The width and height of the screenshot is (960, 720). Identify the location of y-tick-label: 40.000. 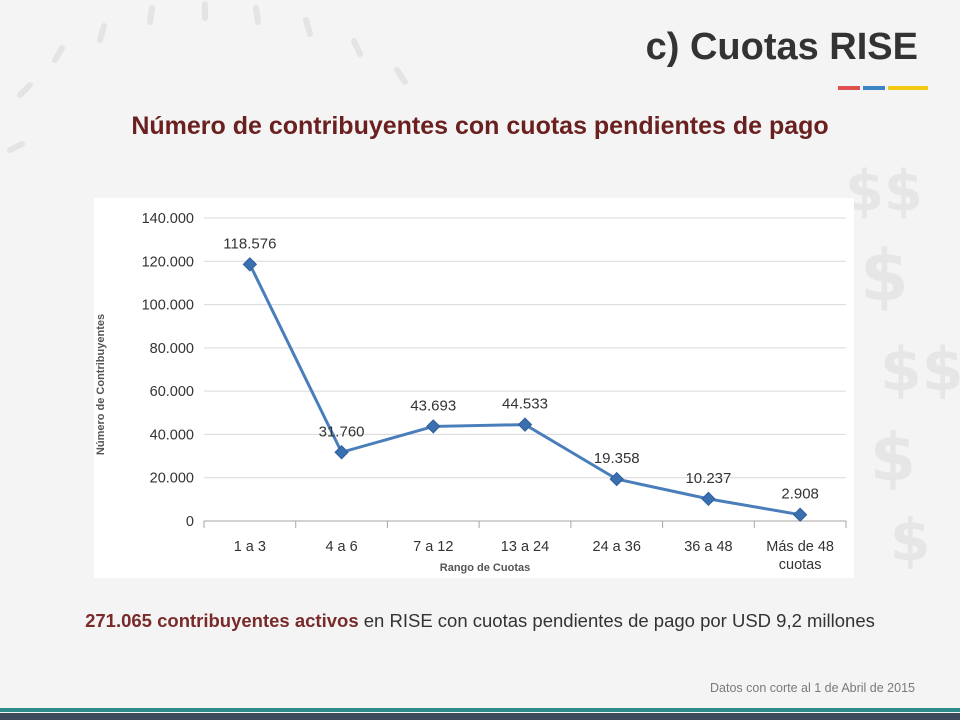
(172, 435).